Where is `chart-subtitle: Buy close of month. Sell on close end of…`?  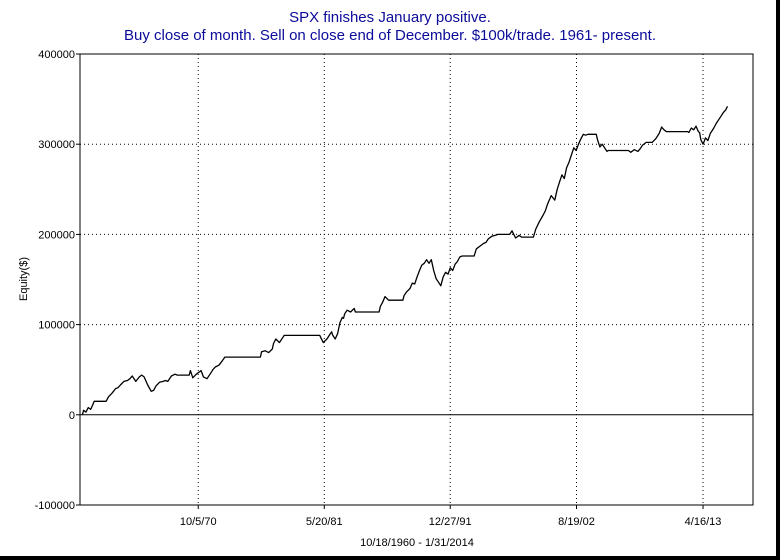 chart-subtitle: Buy close of month. Sell on close end of… is located at coordinates (390, 35).